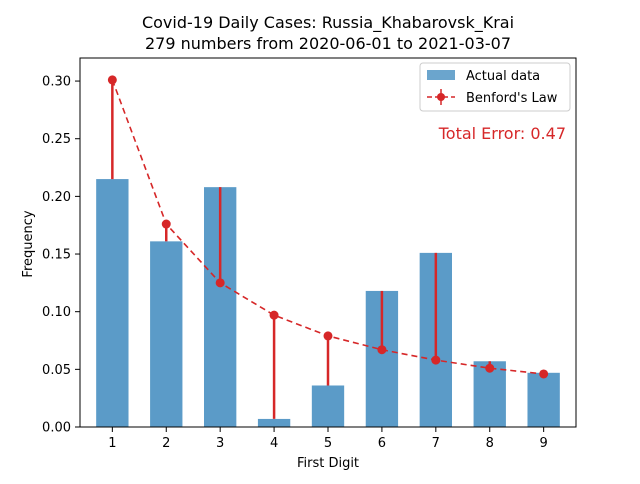 The image size is (640, 484). Describe the element at coordinates (544, 443) in the screenshot. I see `x-tick-label-9: 9` at that location.